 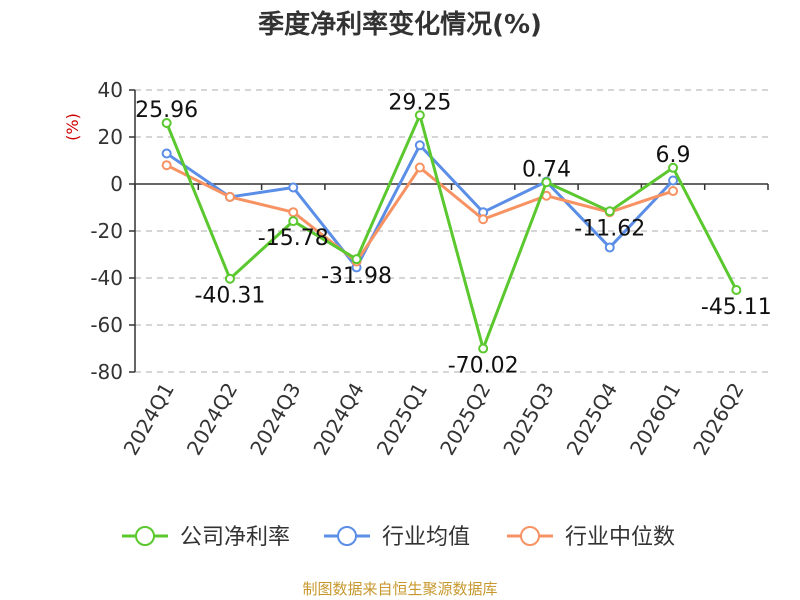 What do you see at coordinates (402, 419) in the screenshot?
I see `x-tick-label: 2025Q1` at bounding box center [402, 419].